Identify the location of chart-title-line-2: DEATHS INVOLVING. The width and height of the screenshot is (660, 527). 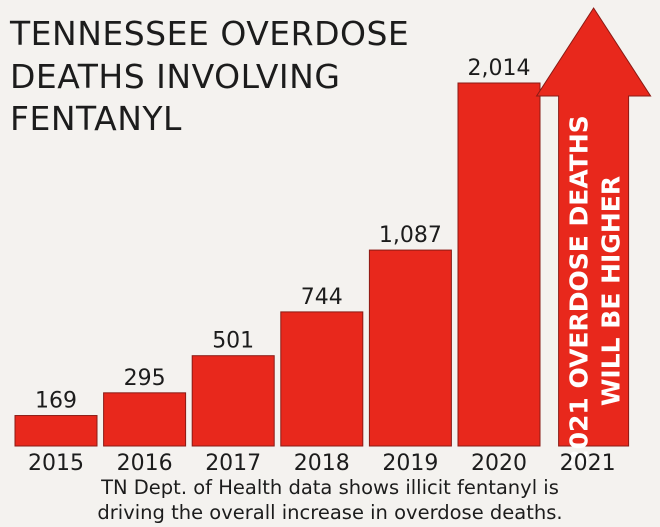
(175, 76).